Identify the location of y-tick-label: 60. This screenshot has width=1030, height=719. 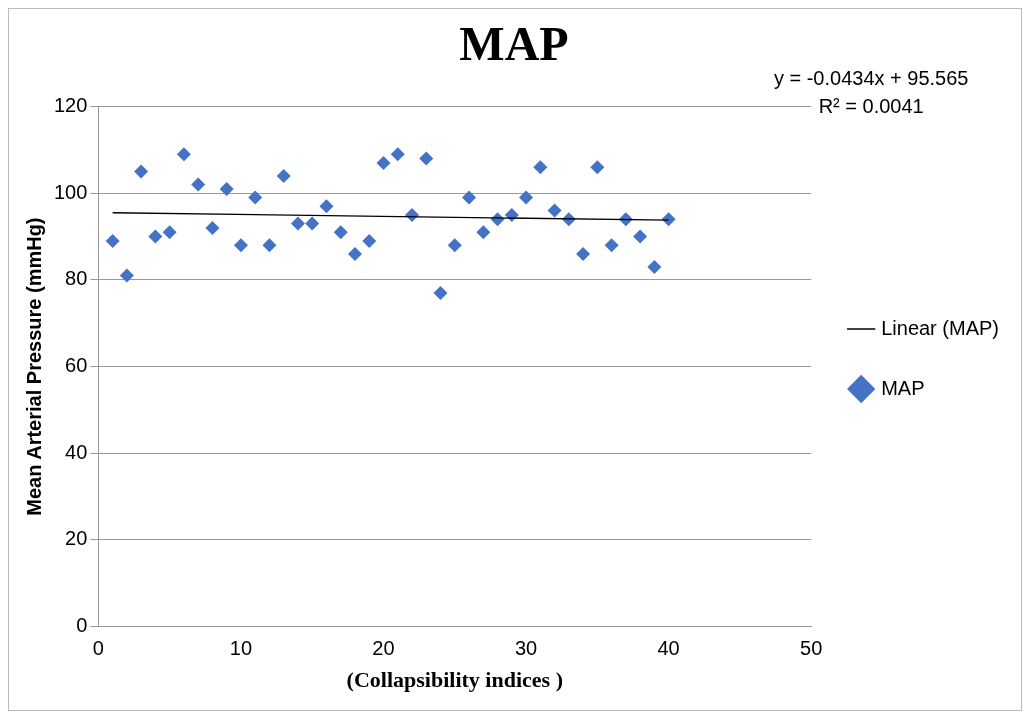
(76, 365).